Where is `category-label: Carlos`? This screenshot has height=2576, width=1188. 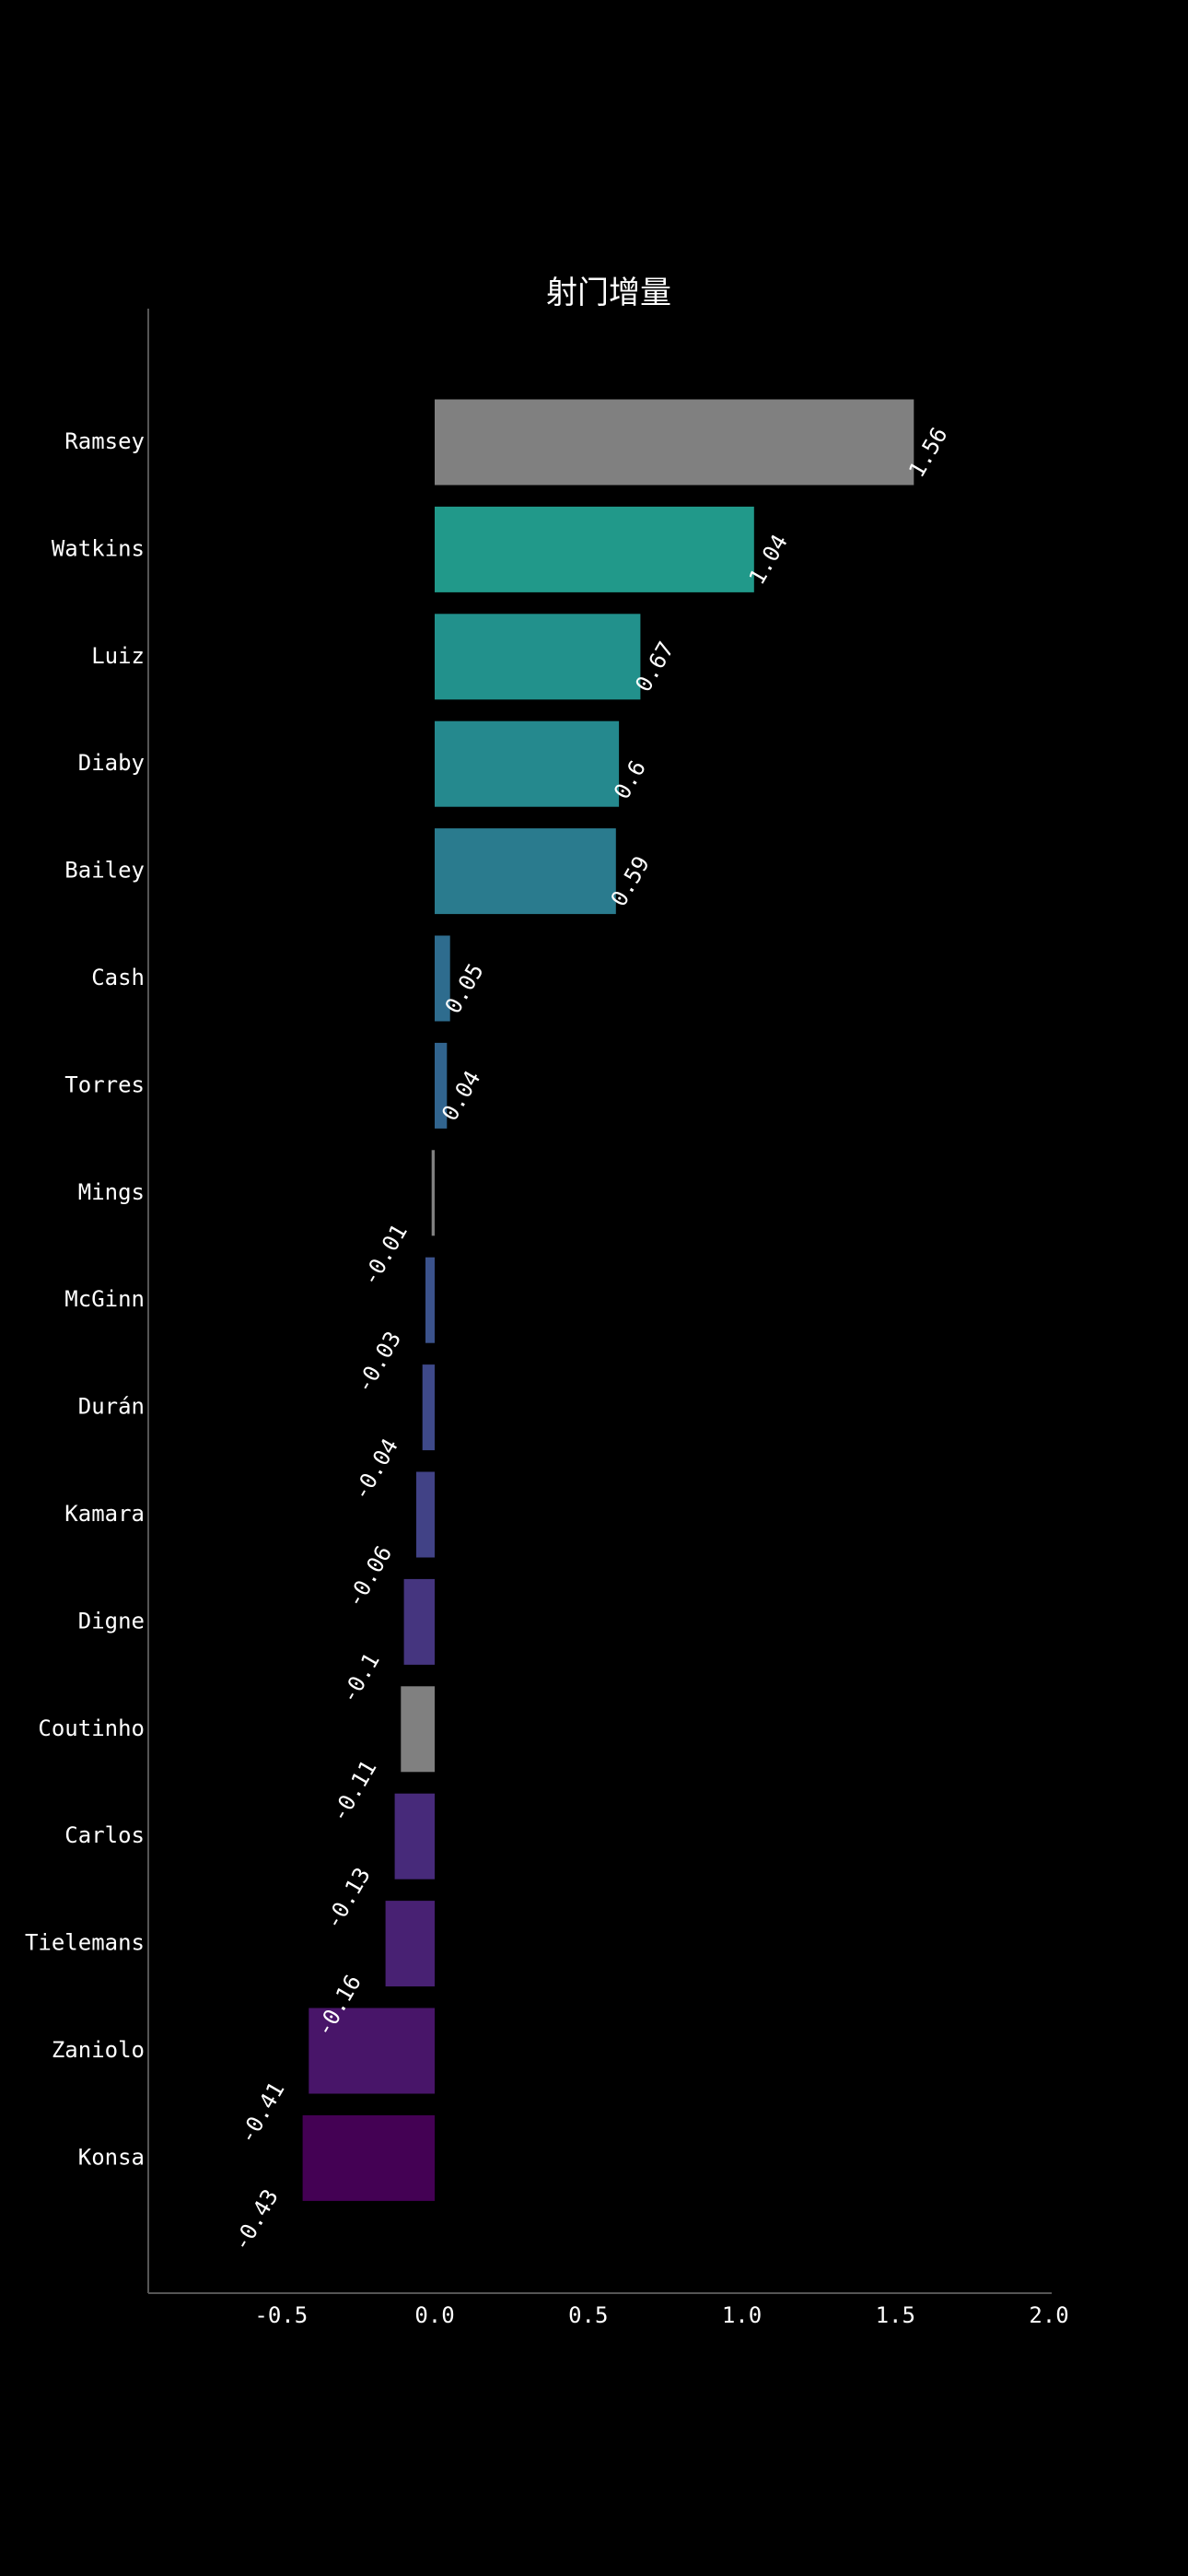
category-label: Carlos is located at coordinates (105, 1835).